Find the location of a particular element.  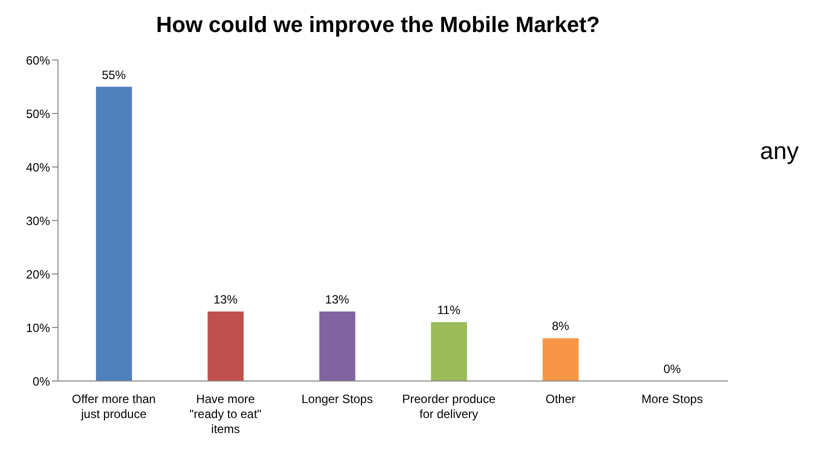

data-label: 11% is located at coordinates (449, 310).